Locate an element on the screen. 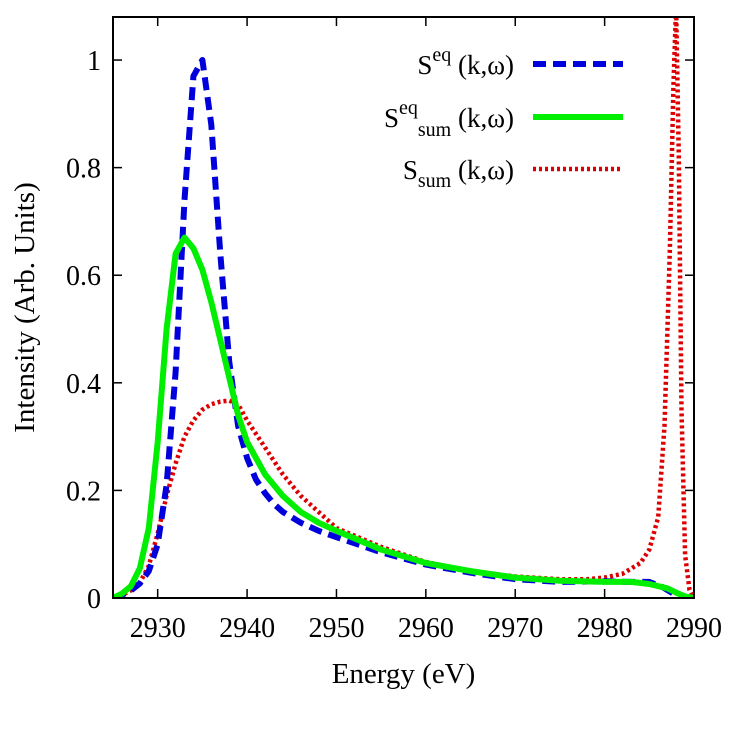  legend-entry-2: Ssum (k,ω) is located at coordinates (458, 173).